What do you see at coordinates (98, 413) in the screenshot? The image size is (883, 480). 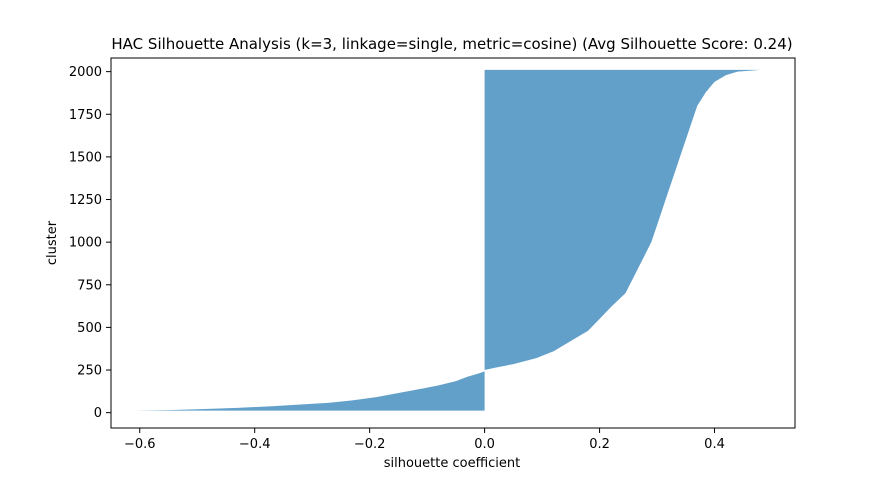 I see `y-tick-label: 0` at bounding box center [98, 413].